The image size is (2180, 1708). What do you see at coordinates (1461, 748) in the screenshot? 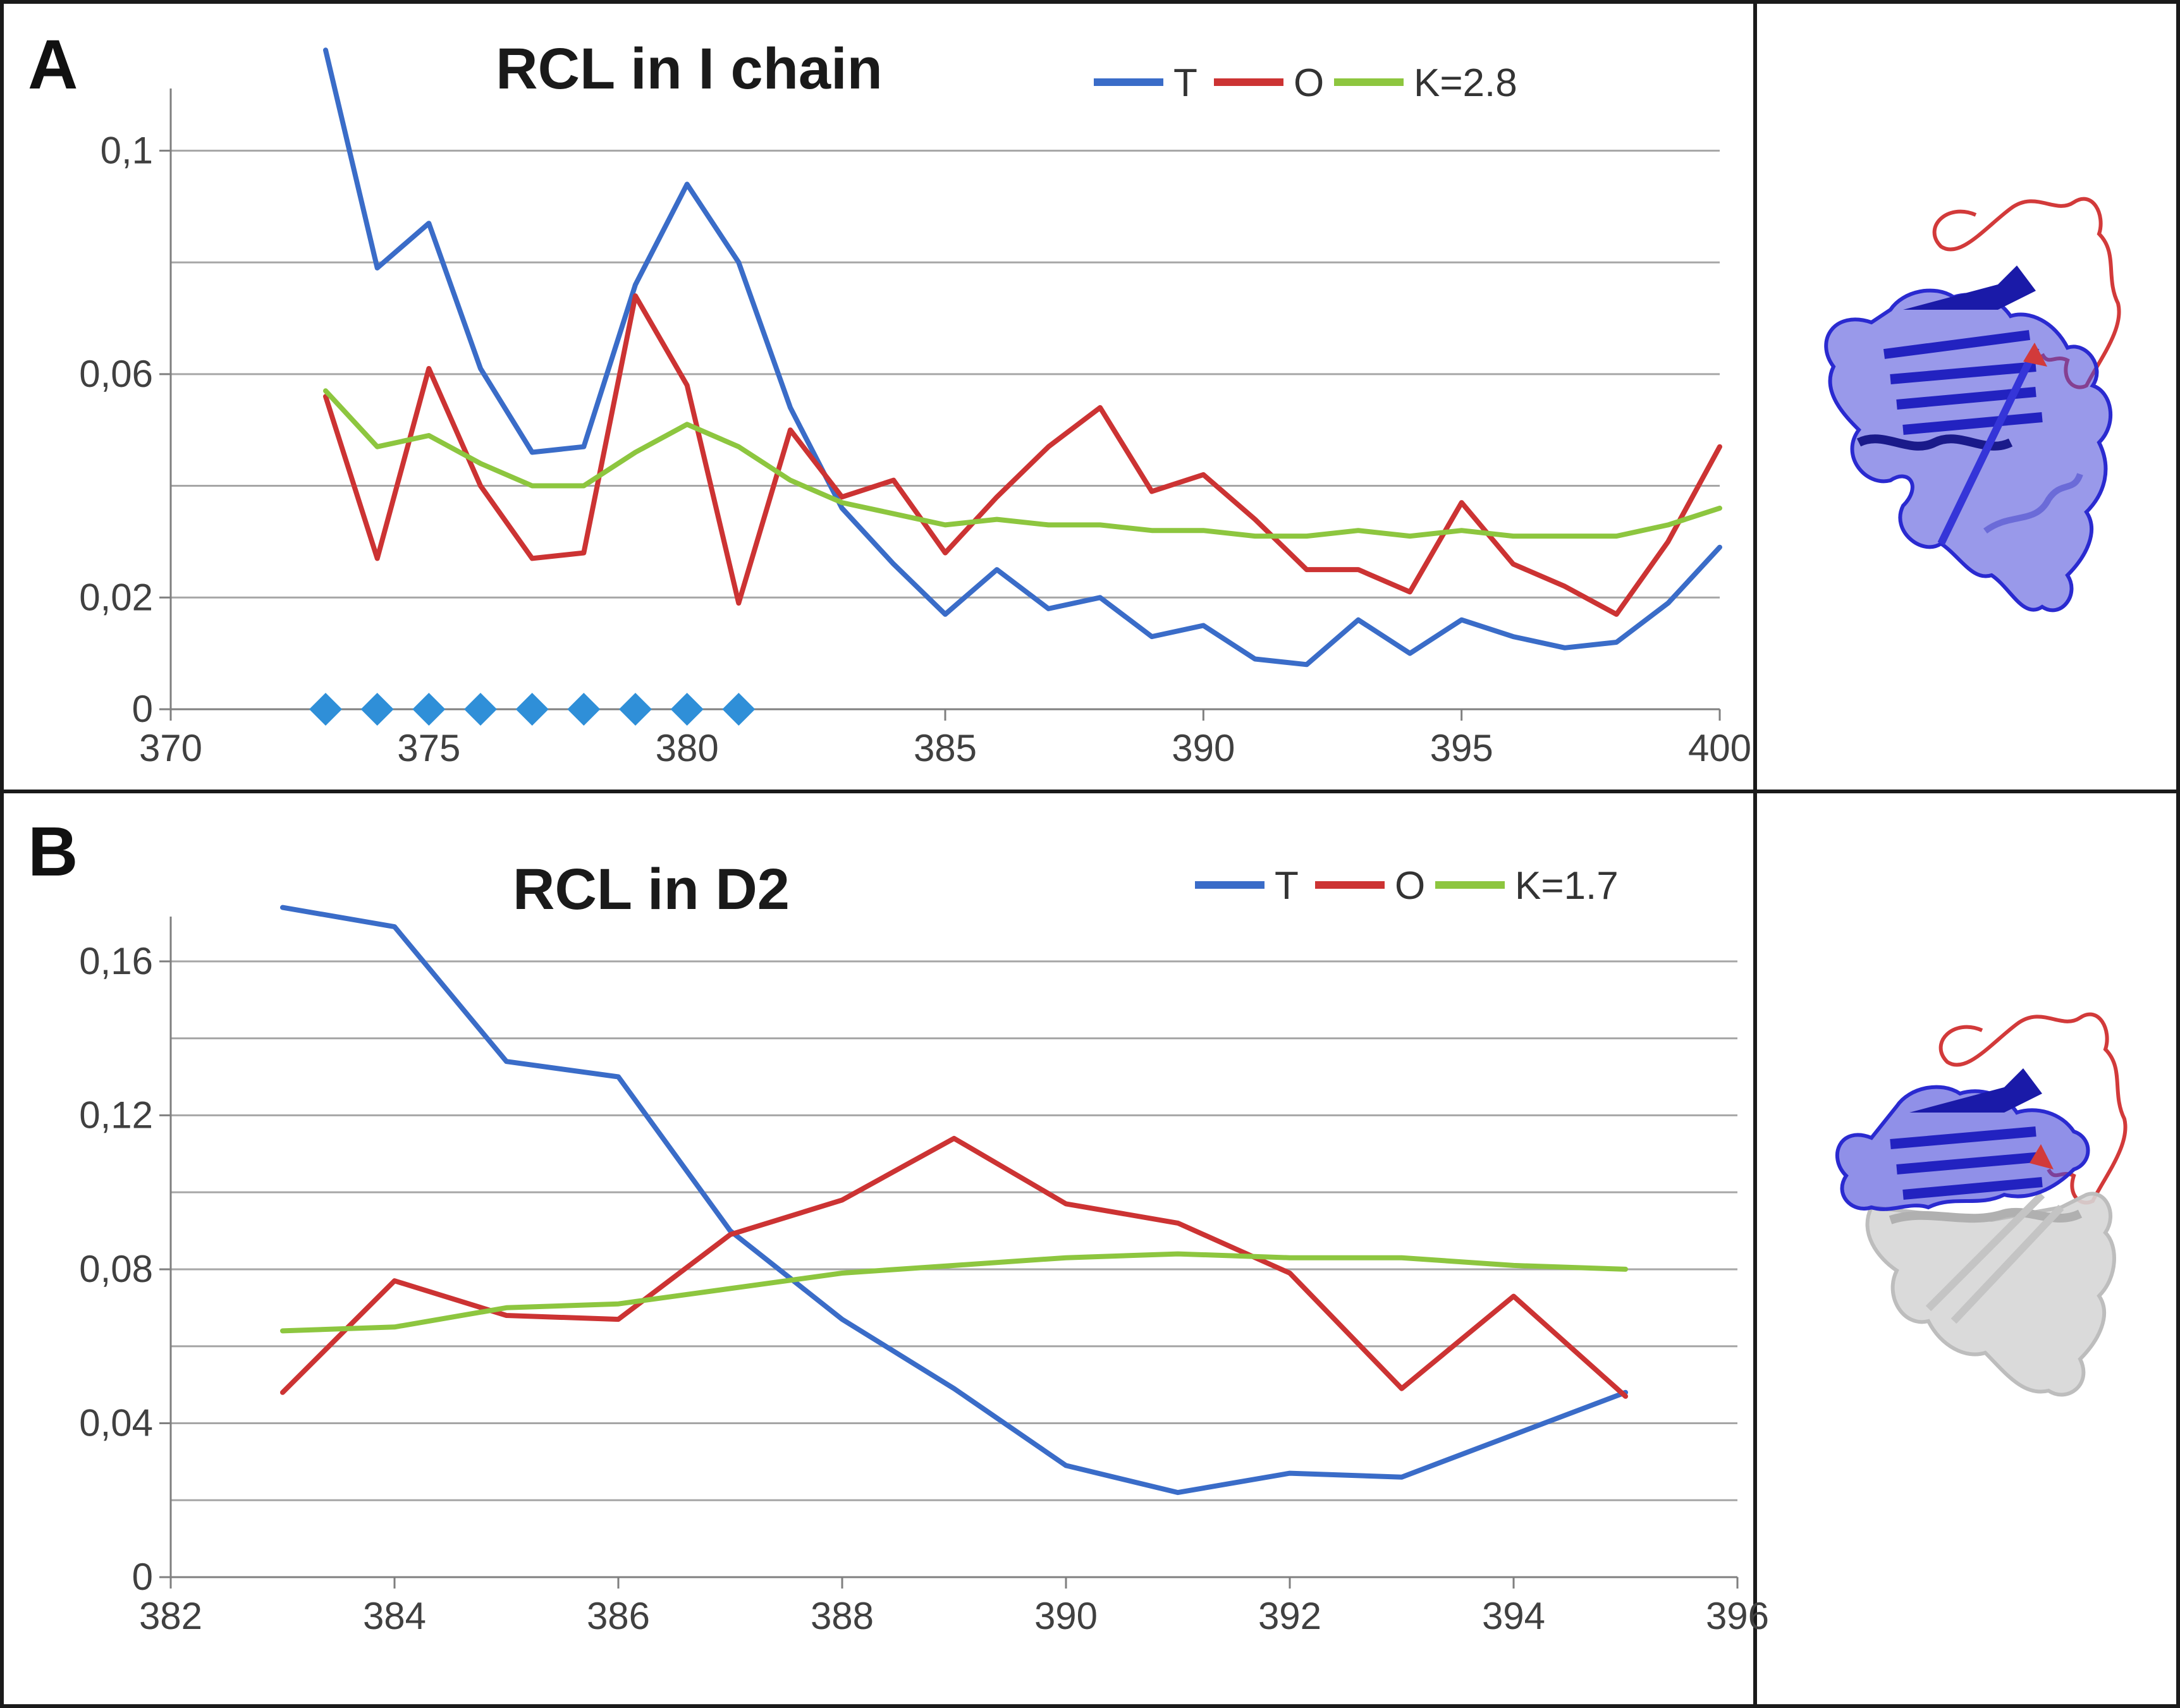
I see `x-tick-label: 395` at bounding box center [1461, 748].